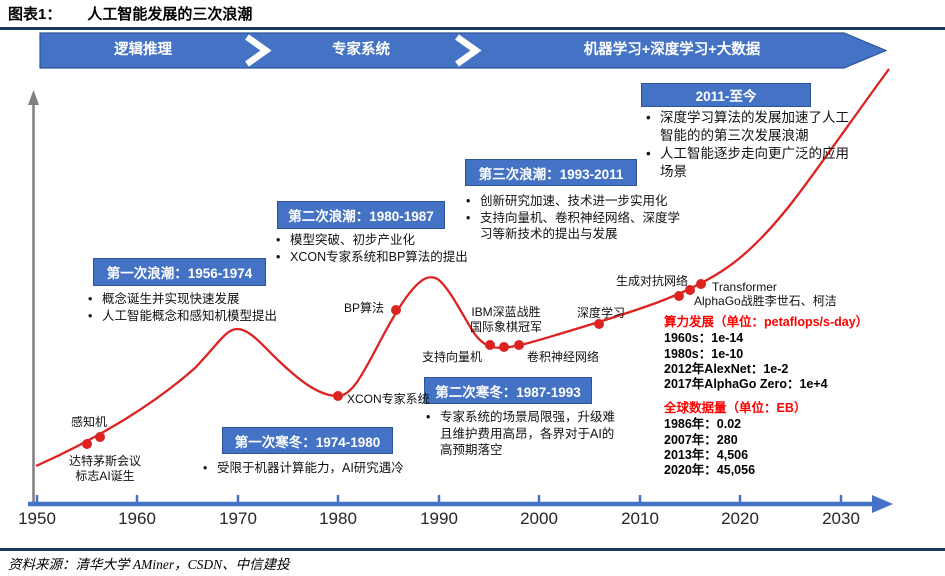  I want to click on milestone-label-cnn: 卷积神经网络, so click(563, 357).